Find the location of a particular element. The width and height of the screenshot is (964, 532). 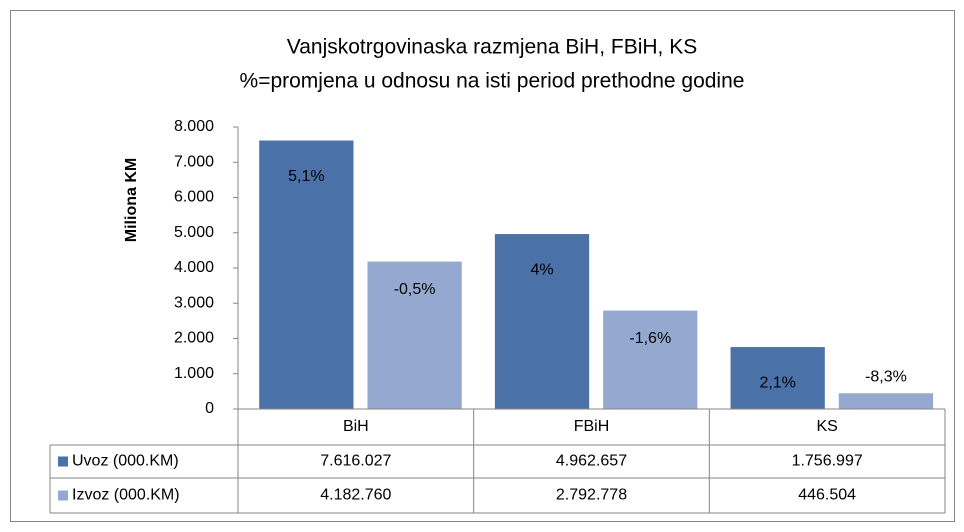

change-label: -1,6% is located at coordinates (650, 338).